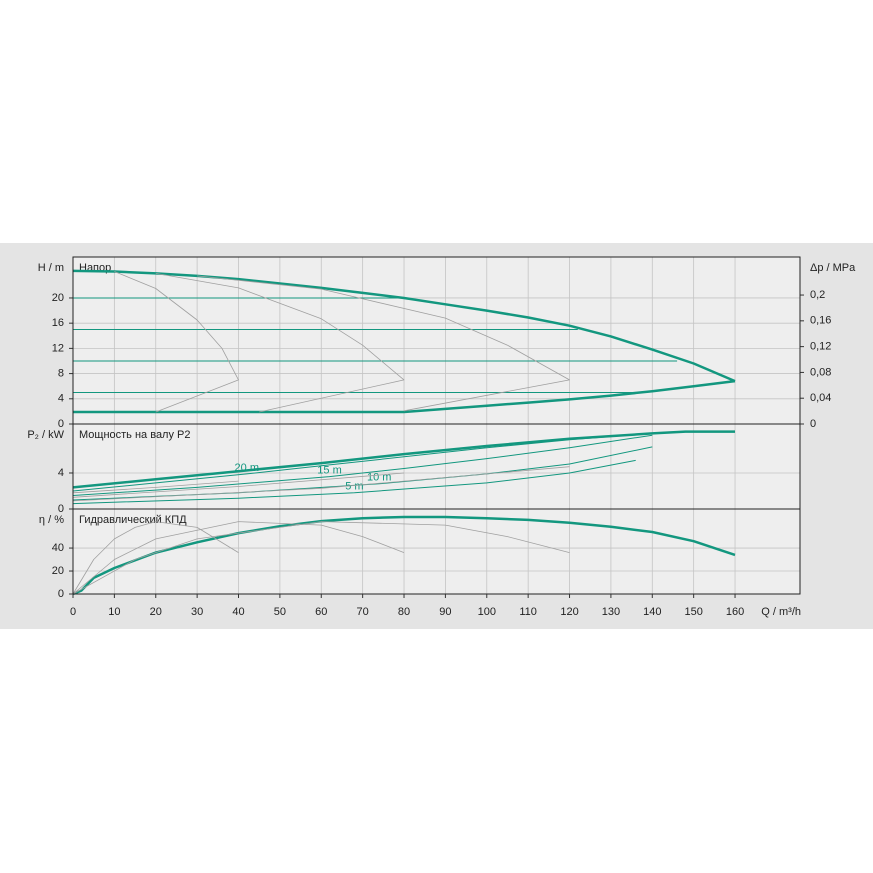 This screenshot has height=873, width=873. What do you see at coordinates (238, 612) in the screenshot?
I see `x-tick-label: 40` at bounding box center [238, 612].